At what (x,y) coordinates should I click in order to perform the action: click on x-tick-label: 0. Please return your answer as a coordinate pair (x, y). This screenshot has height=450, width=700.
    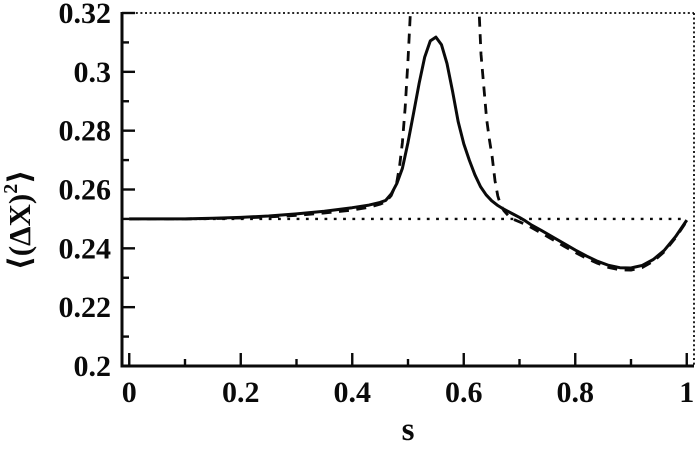
    Looking at the image, I should click on (129, 392).